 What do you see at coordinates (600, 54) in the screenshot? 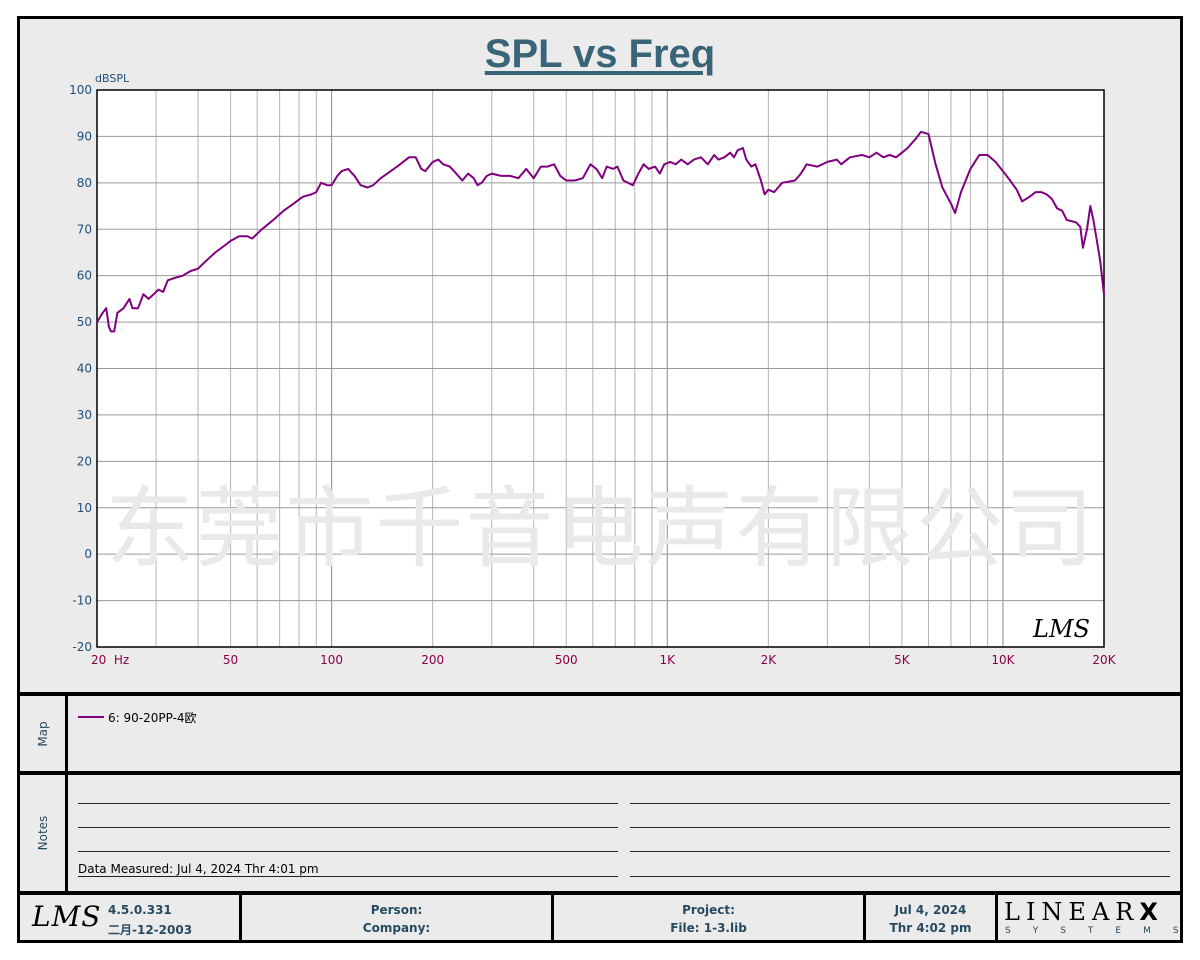
I see `chart-title: SPL vs Freq` at bounding box center [600, 54].